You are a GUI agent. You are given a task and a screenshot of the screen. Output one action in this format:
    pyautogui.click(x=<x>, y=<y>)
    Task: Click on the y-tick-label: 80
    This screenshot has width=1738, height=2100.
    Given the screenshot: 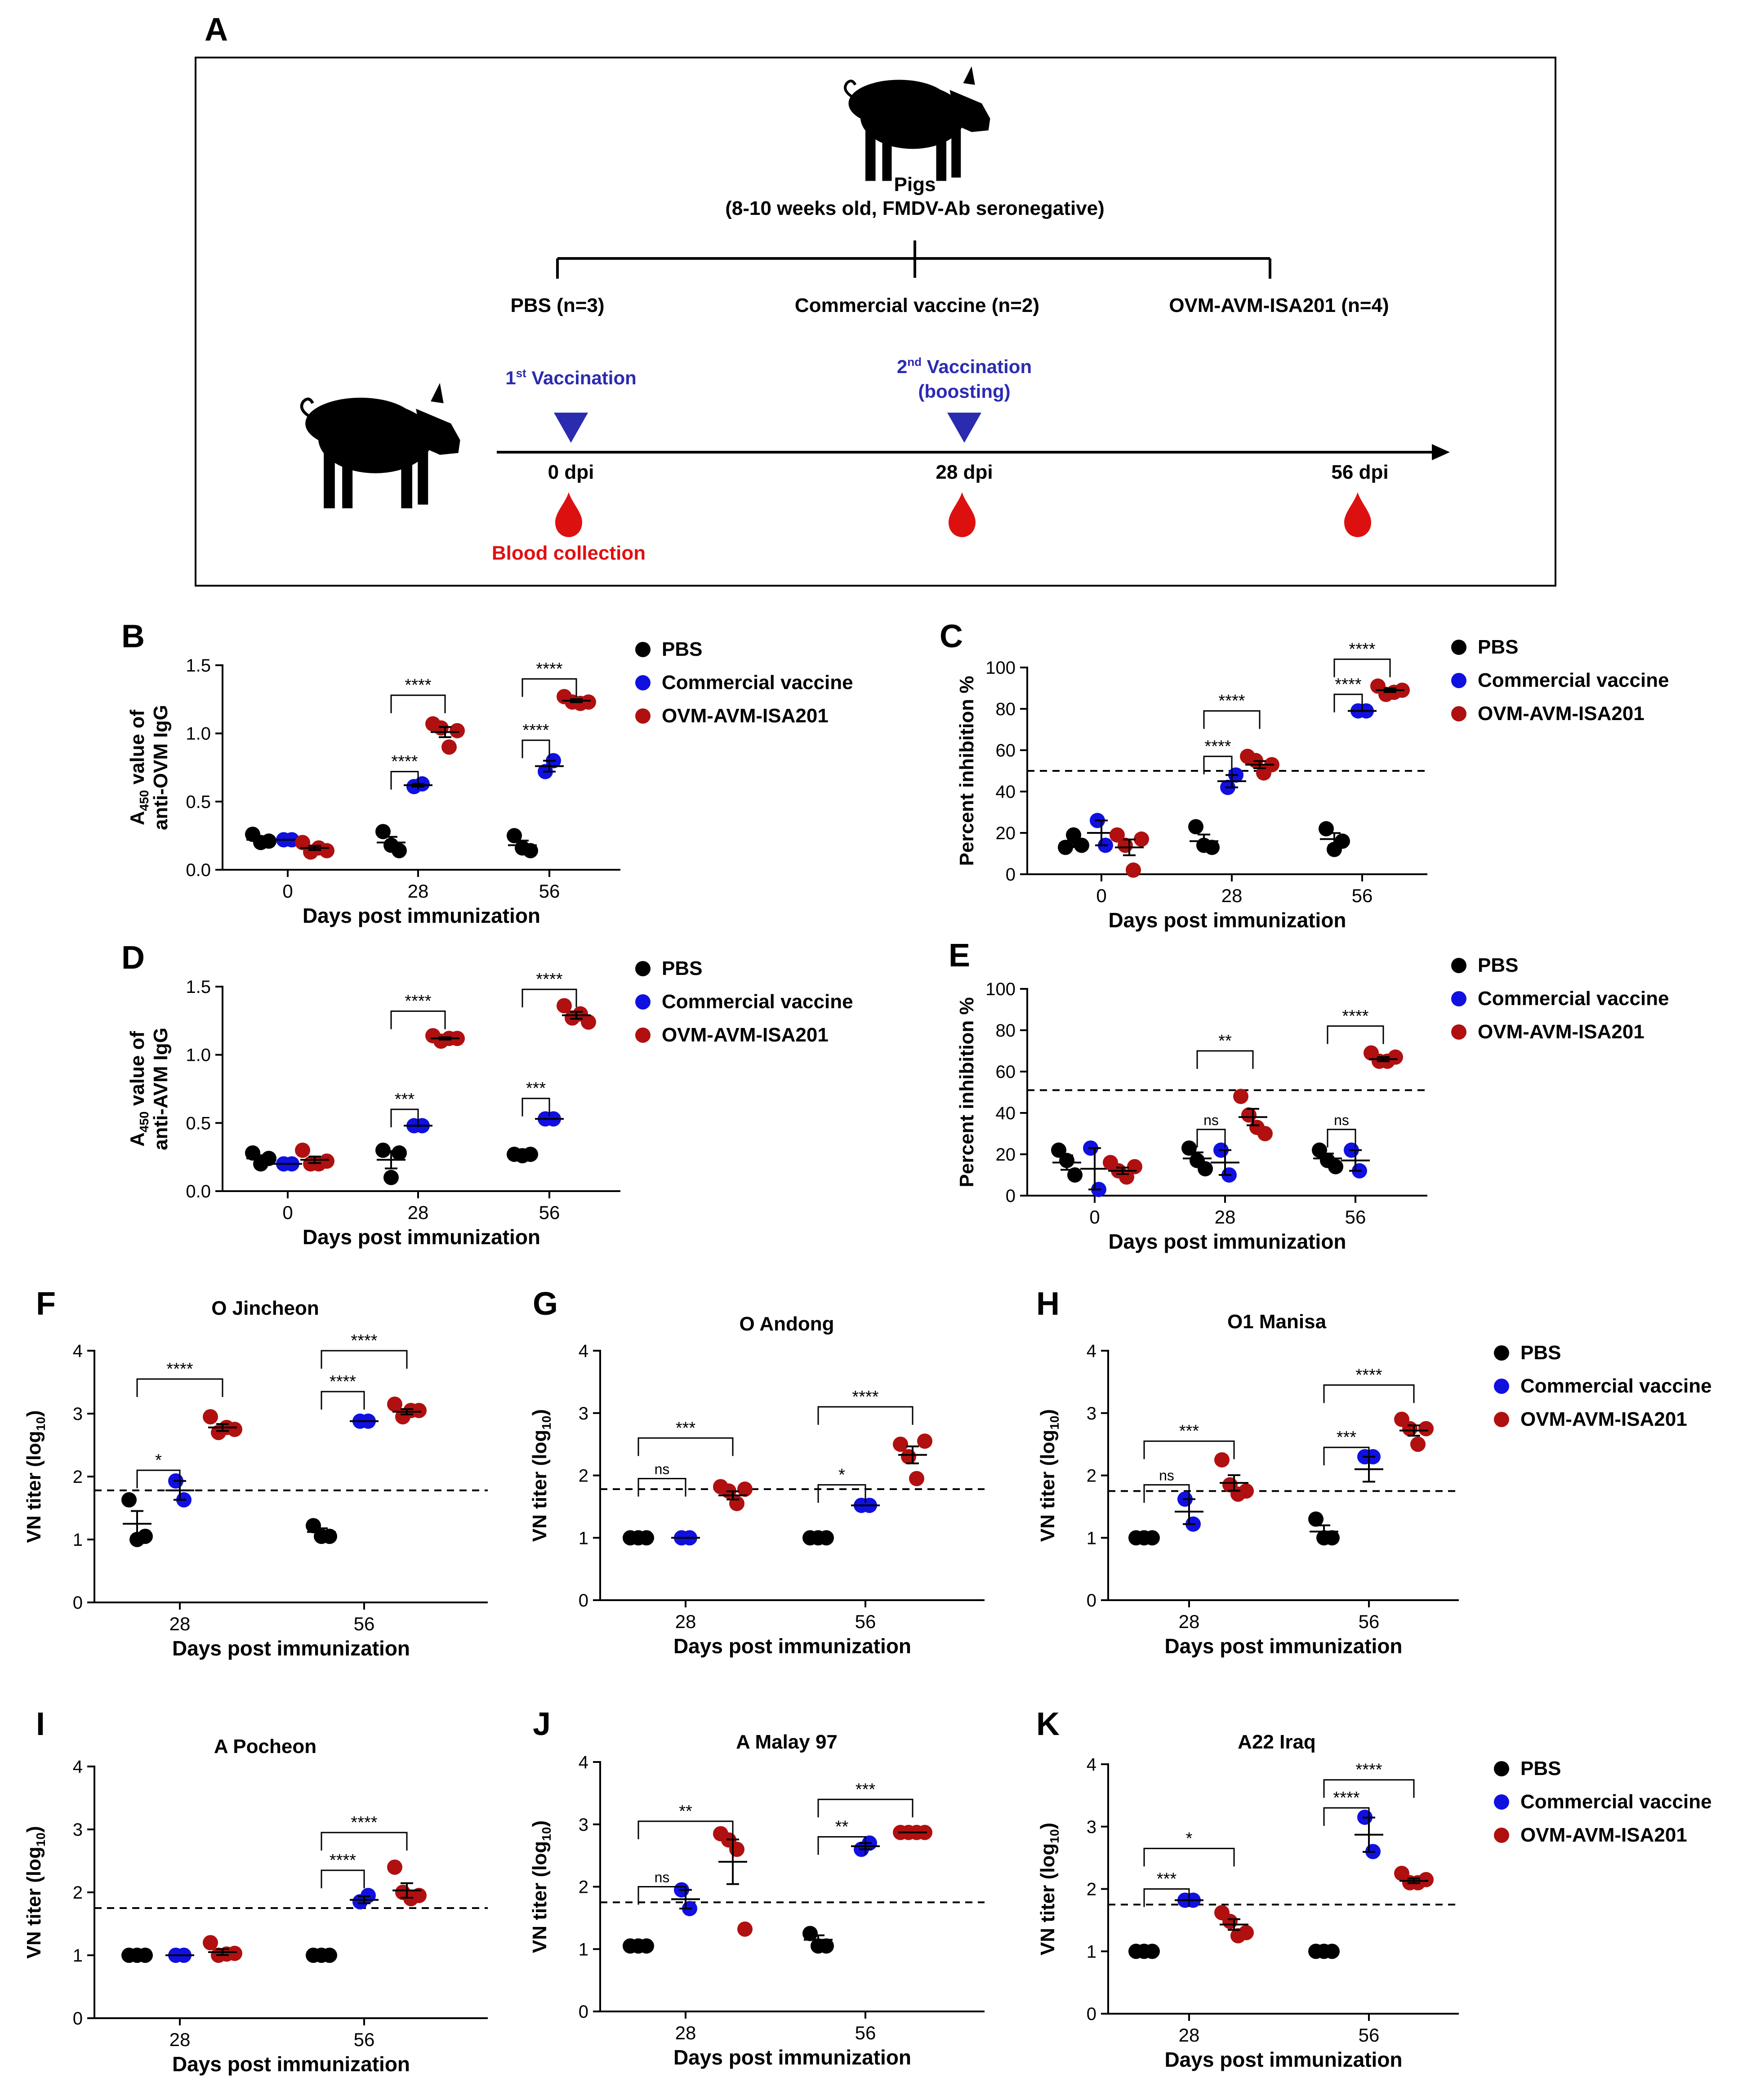 What is the action you would take?
    pyautogui.click(x=1006, y=1031)
    